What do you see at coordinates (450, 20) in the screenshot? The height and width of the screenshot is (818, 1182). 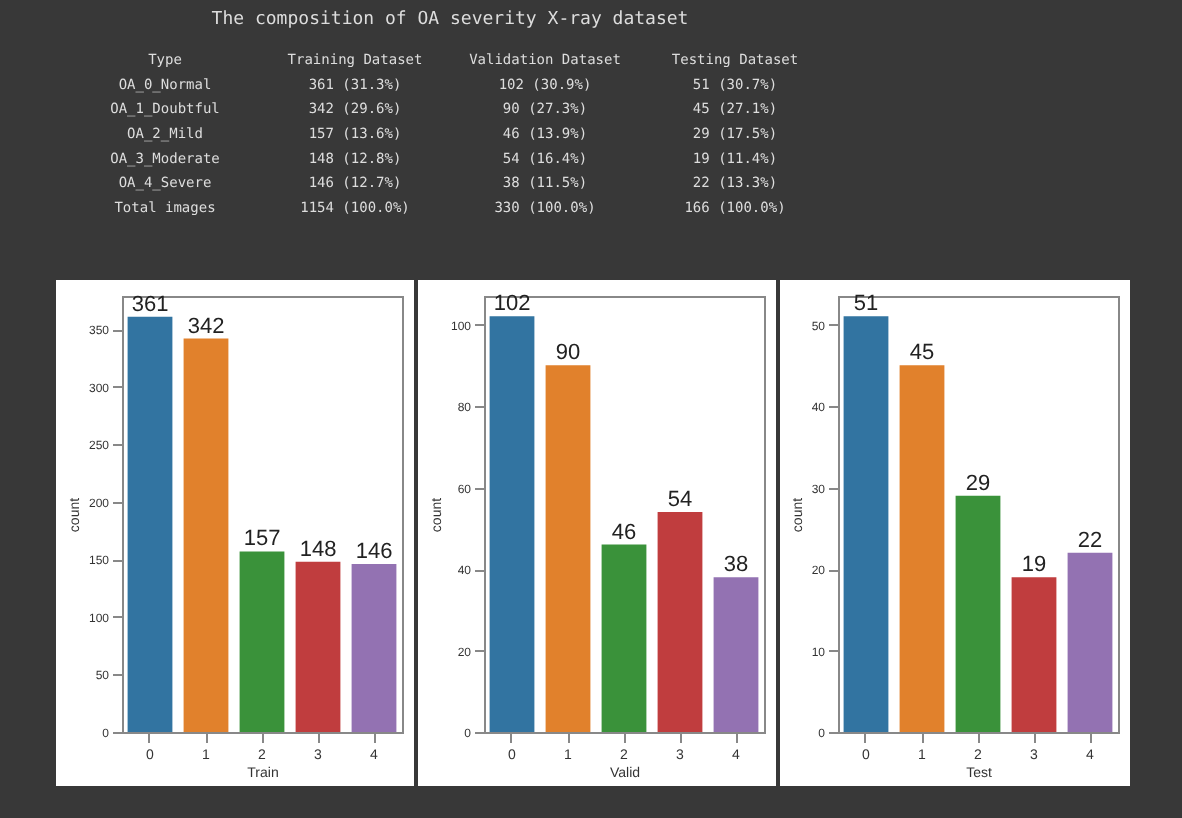 I see `text: The composition of OA severity X-ray dataset` at bounding box center [450, 20].